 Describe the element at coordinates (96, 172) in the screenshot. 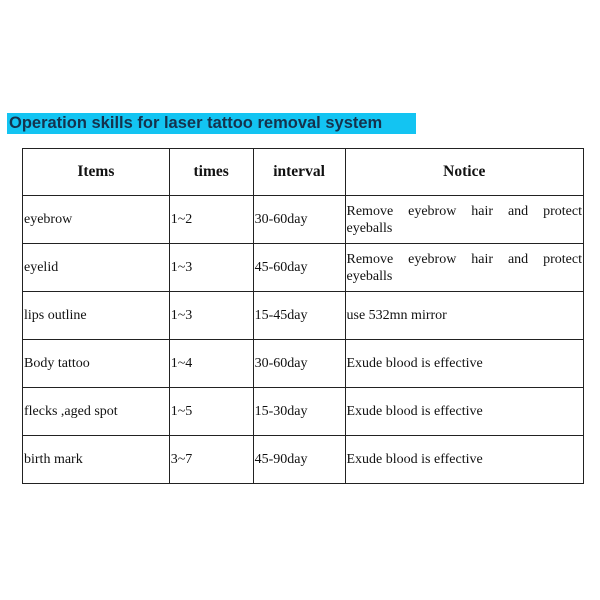

I see `header-items: Items` at that location.